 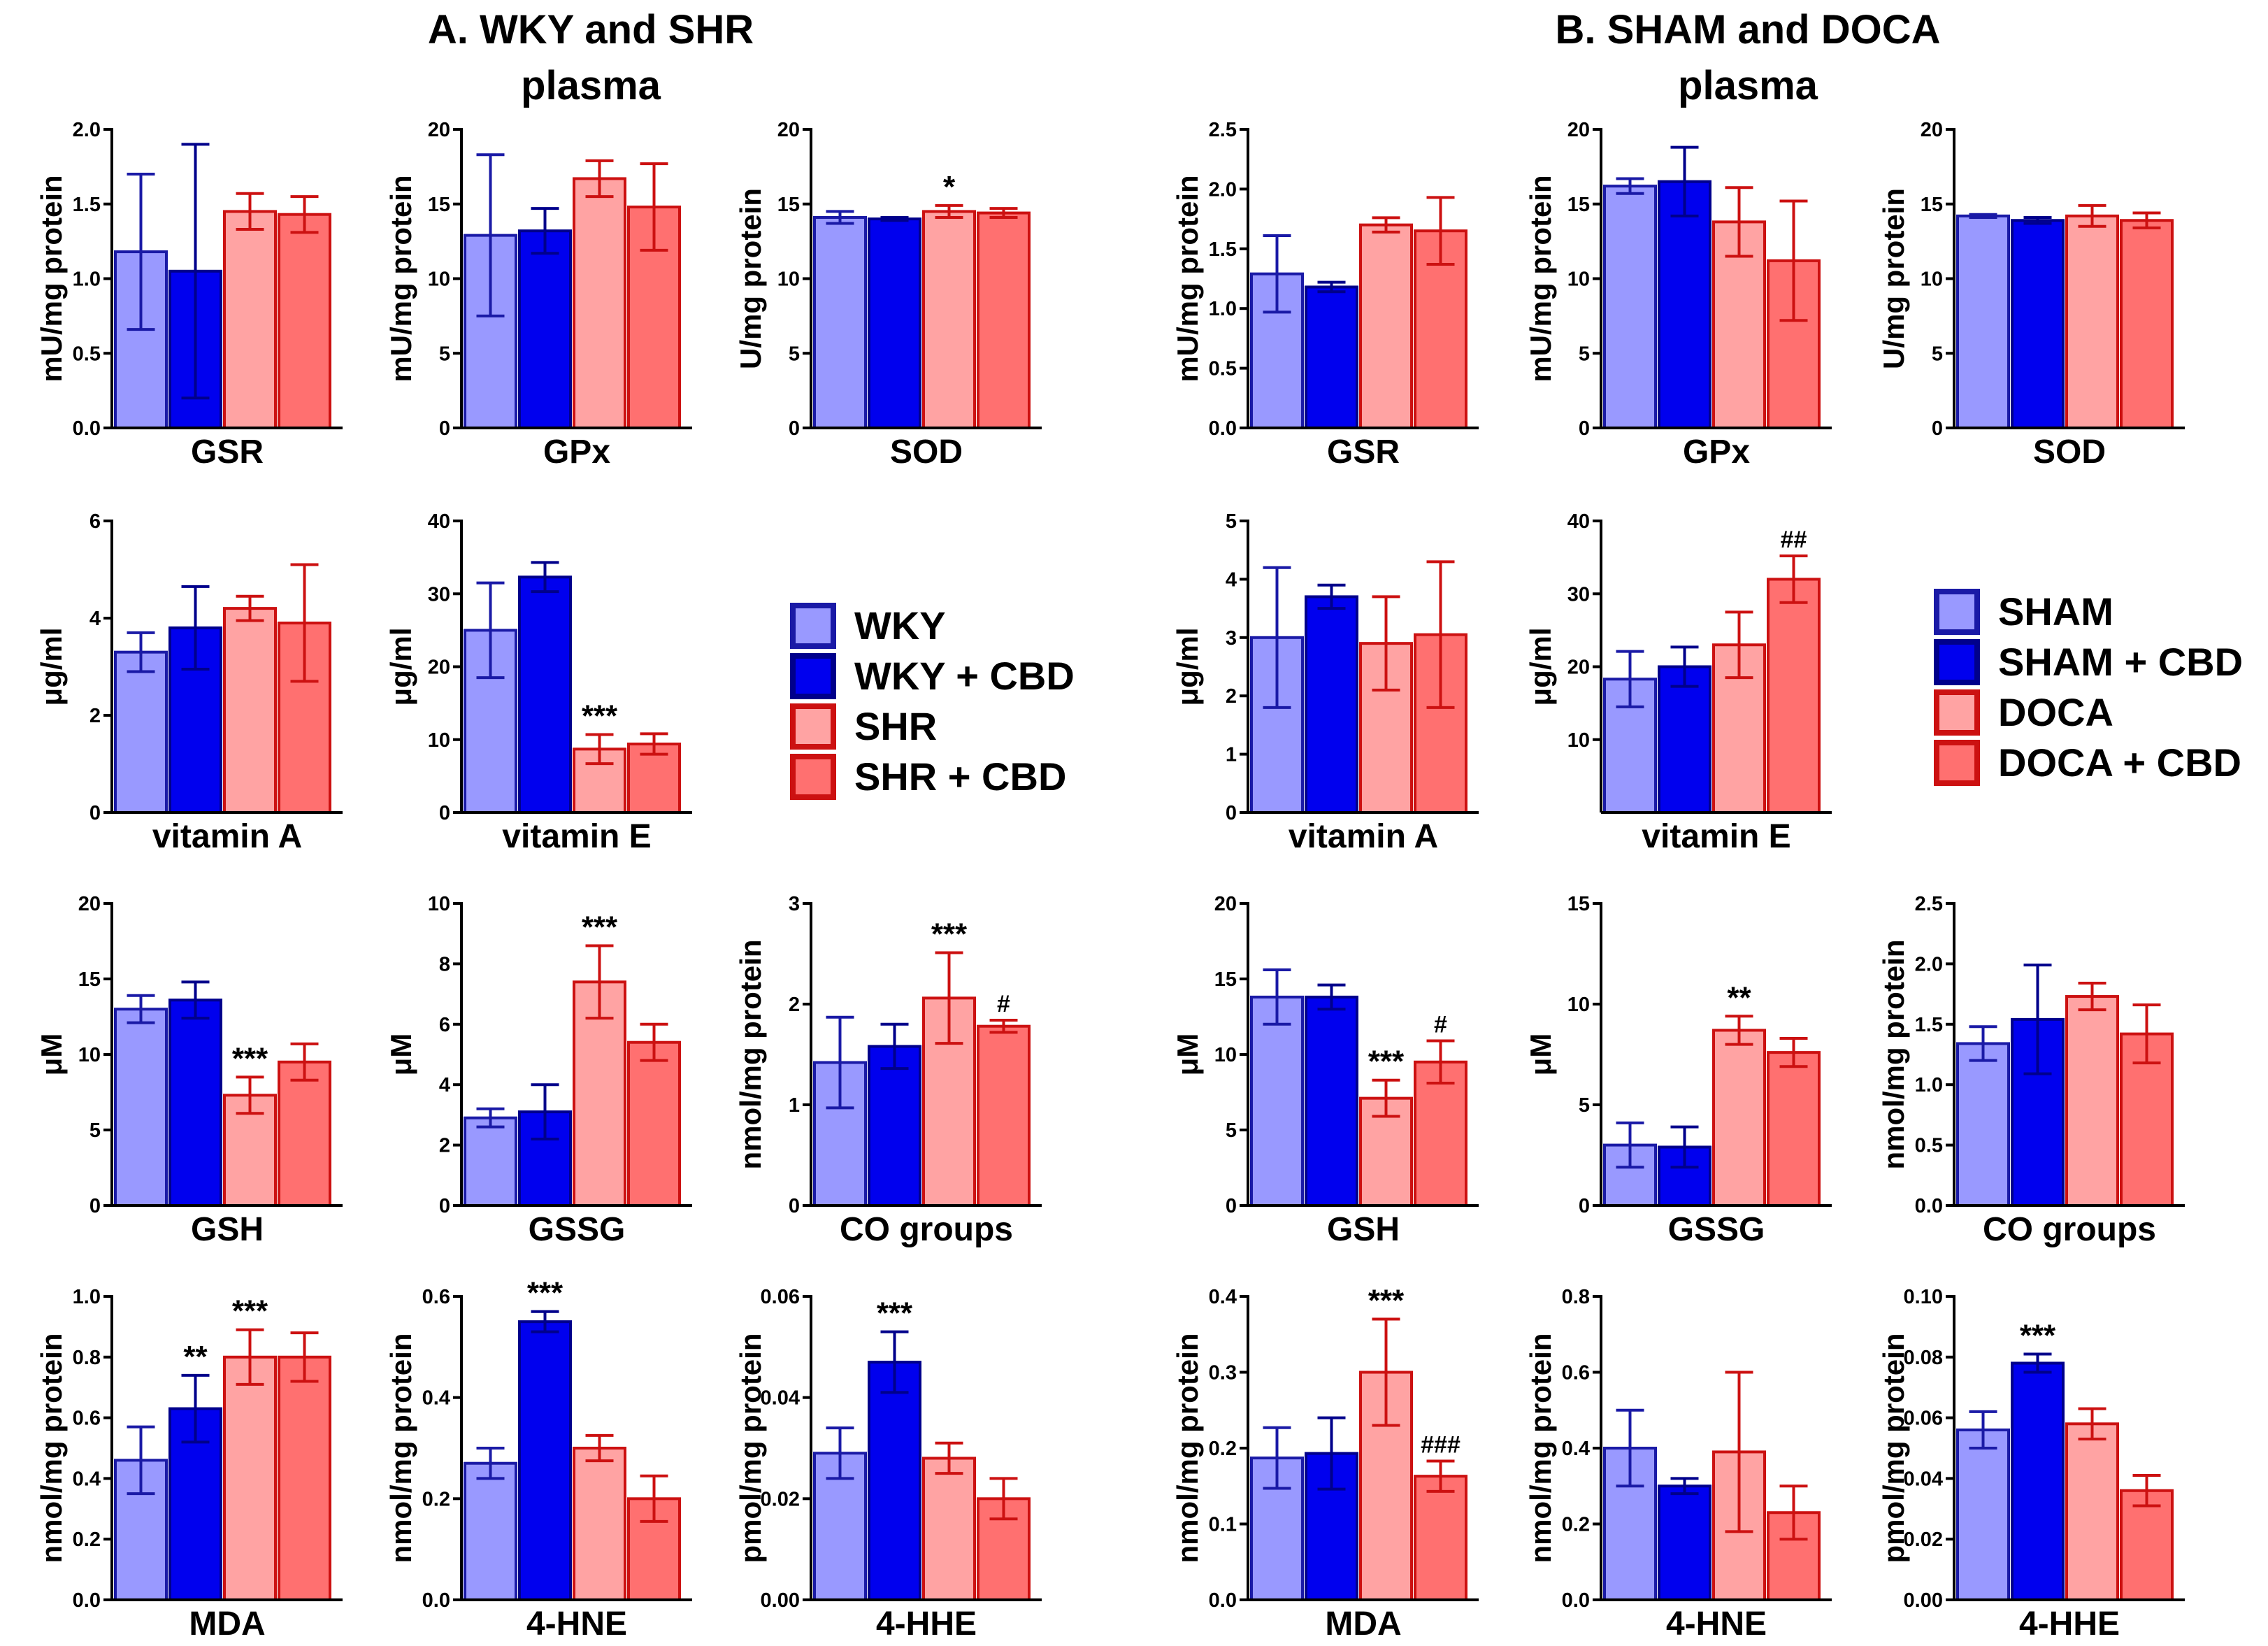 I want to click on xlabel-b-gpx: GPx, so click(x=1716, y=452).